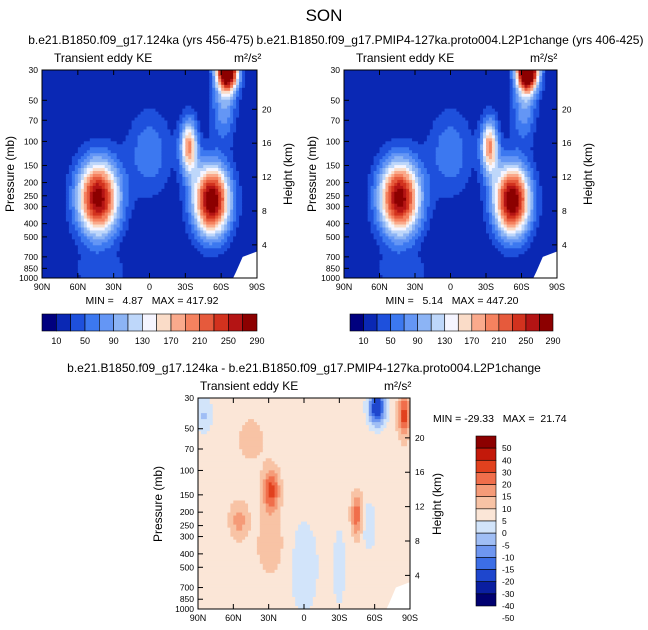 This screenshot has width=648, height=630. What do you see at coordinates (103, 58) in the screenshot?
I see `panel-1-variable-label: Transient eddy KE` at bounding box center [103, 58].